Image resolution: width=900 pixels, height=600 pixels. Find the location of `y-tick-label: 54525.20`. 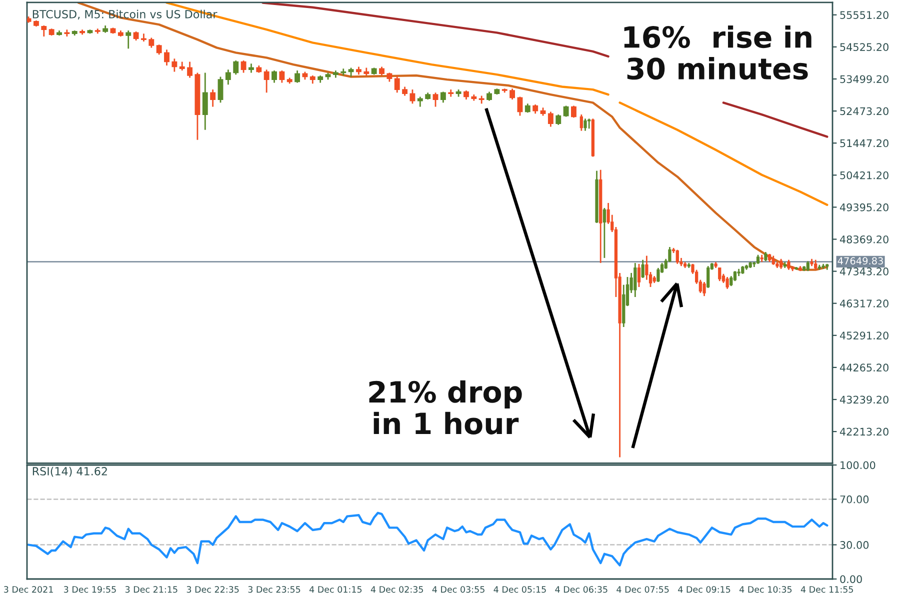

y-tick-label: 54525.20 is located at coordinates (864, 47).